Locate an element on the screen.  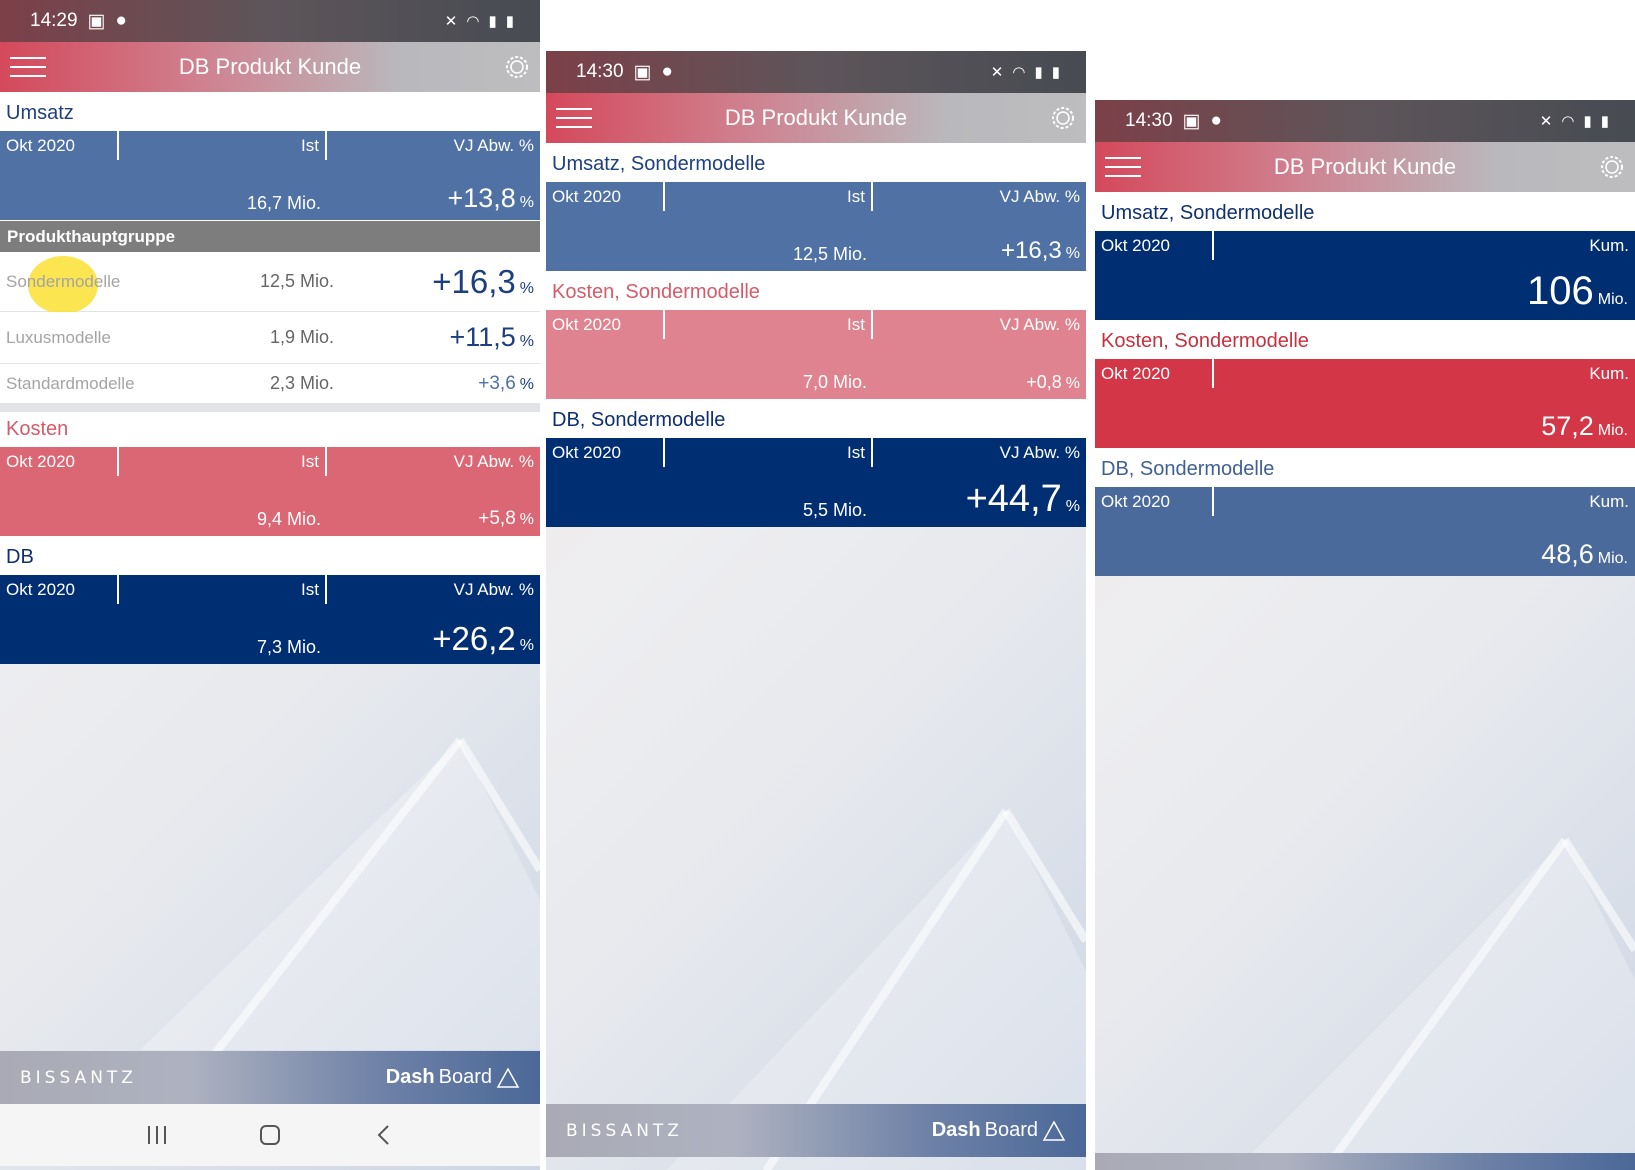
section-title-kosten: Kosten, Sondermodelle is located at coordinates (816, 290).